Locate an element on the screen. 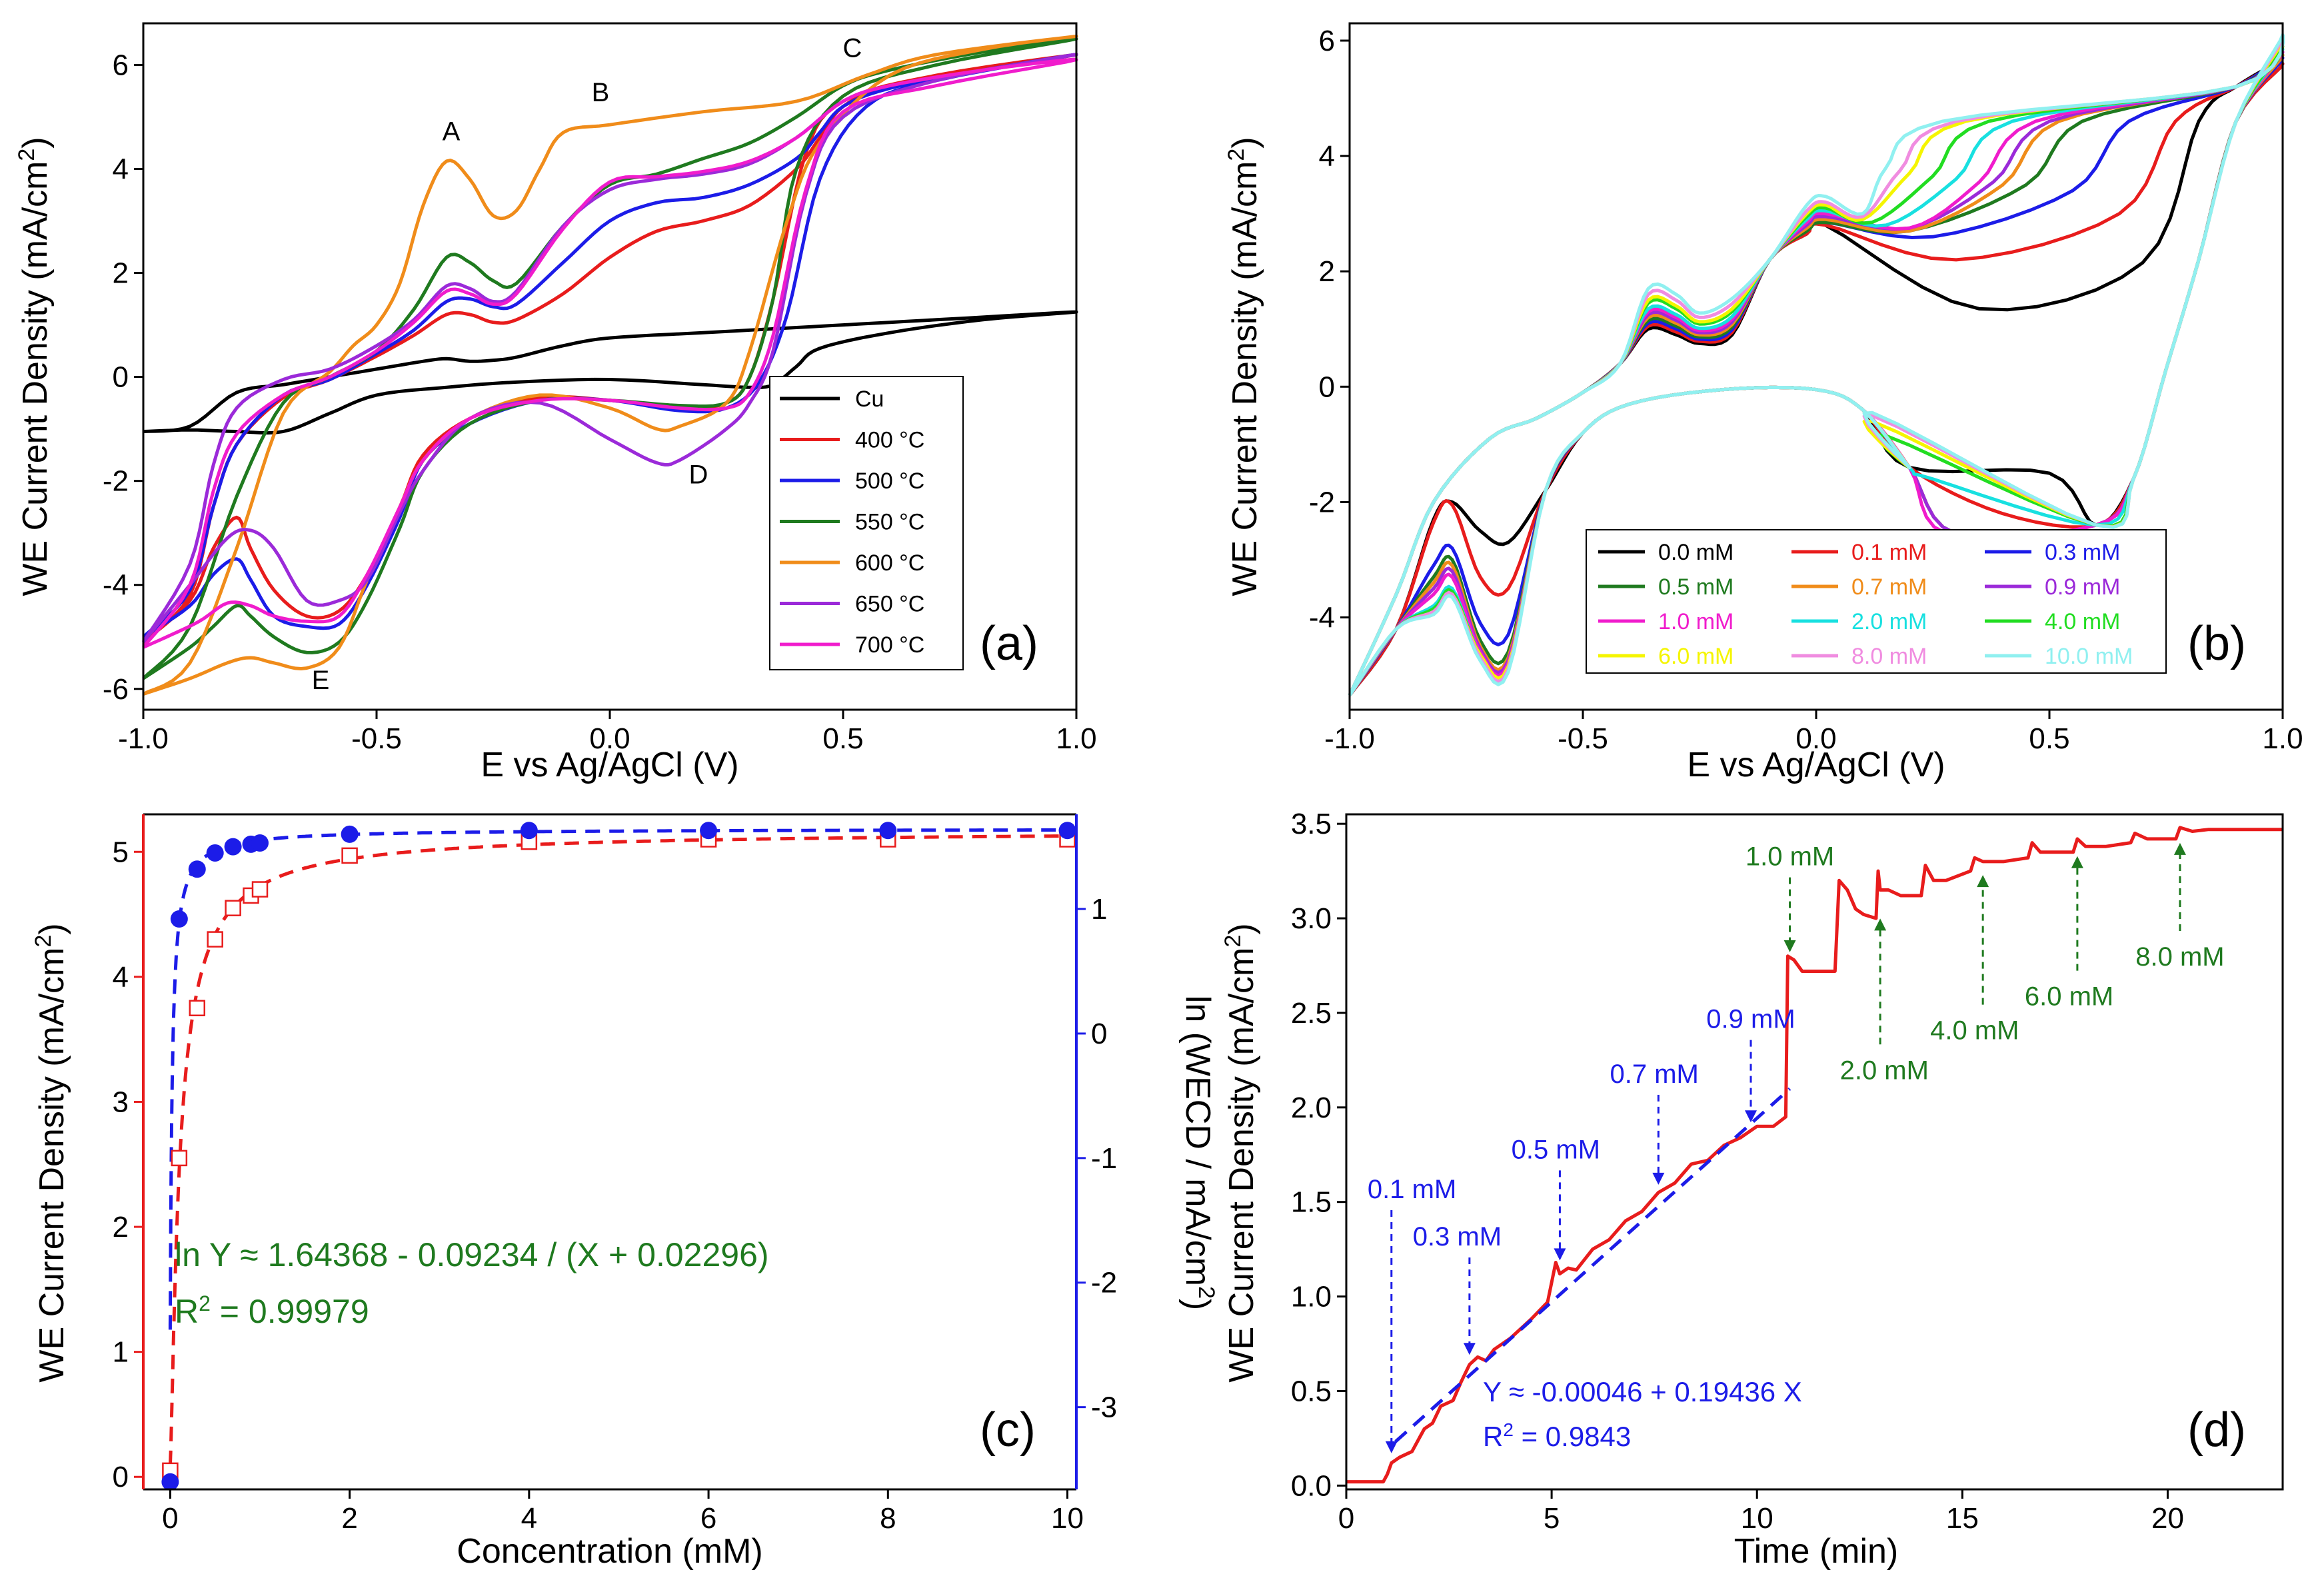 This screenshot has height=1588, width=2324. y-tick-label: 5 is located at coordinates (121, 852).